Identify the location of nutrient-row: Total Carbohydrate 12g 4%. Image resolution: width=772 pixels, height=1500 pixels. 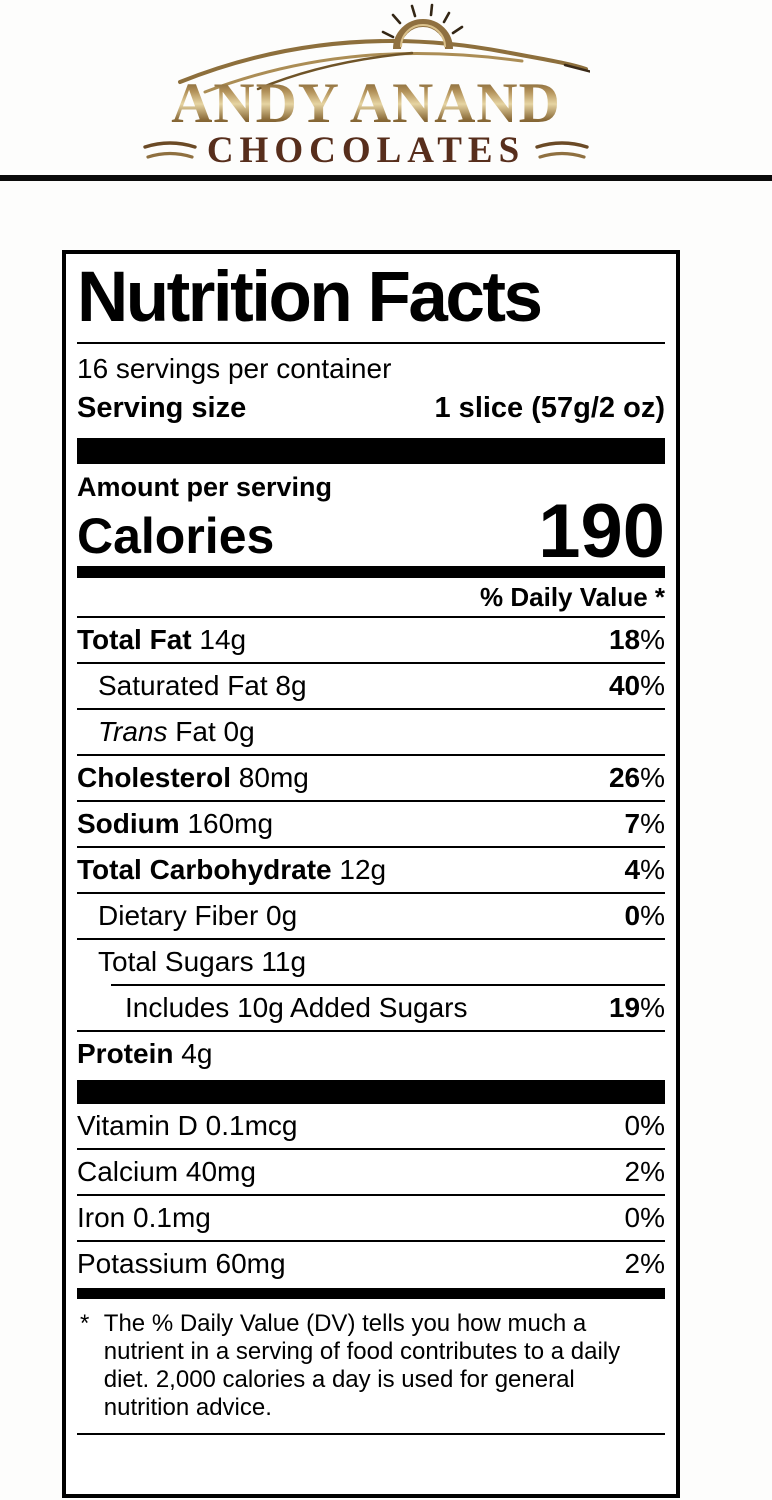
(371, 871).